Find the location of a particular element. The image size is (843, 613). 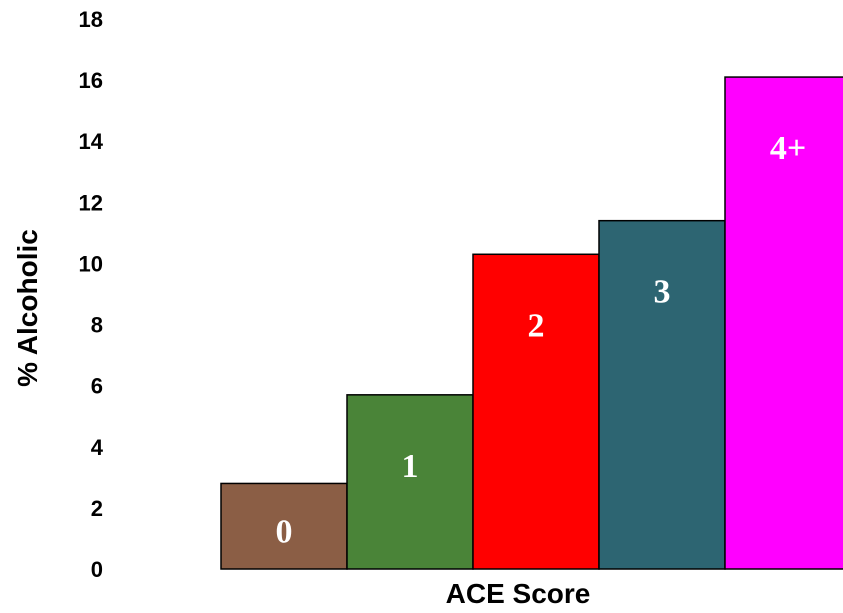

y-tick-label: 6 is located at coordinates (97, 386).